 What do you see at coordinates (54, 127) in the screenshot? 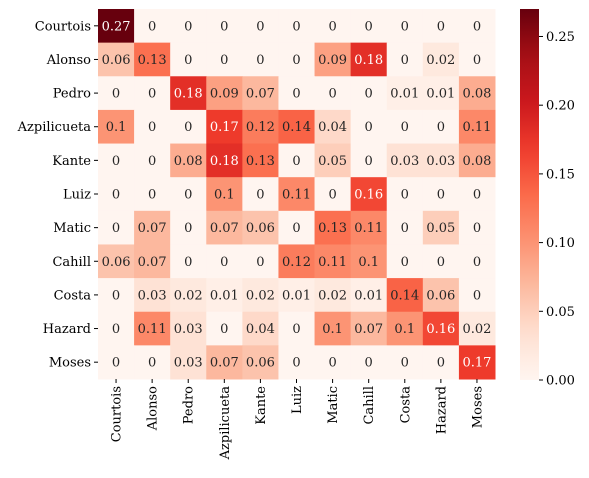
I see `y-tick-label: Azpilicueta` at bounding box center [54, 127].